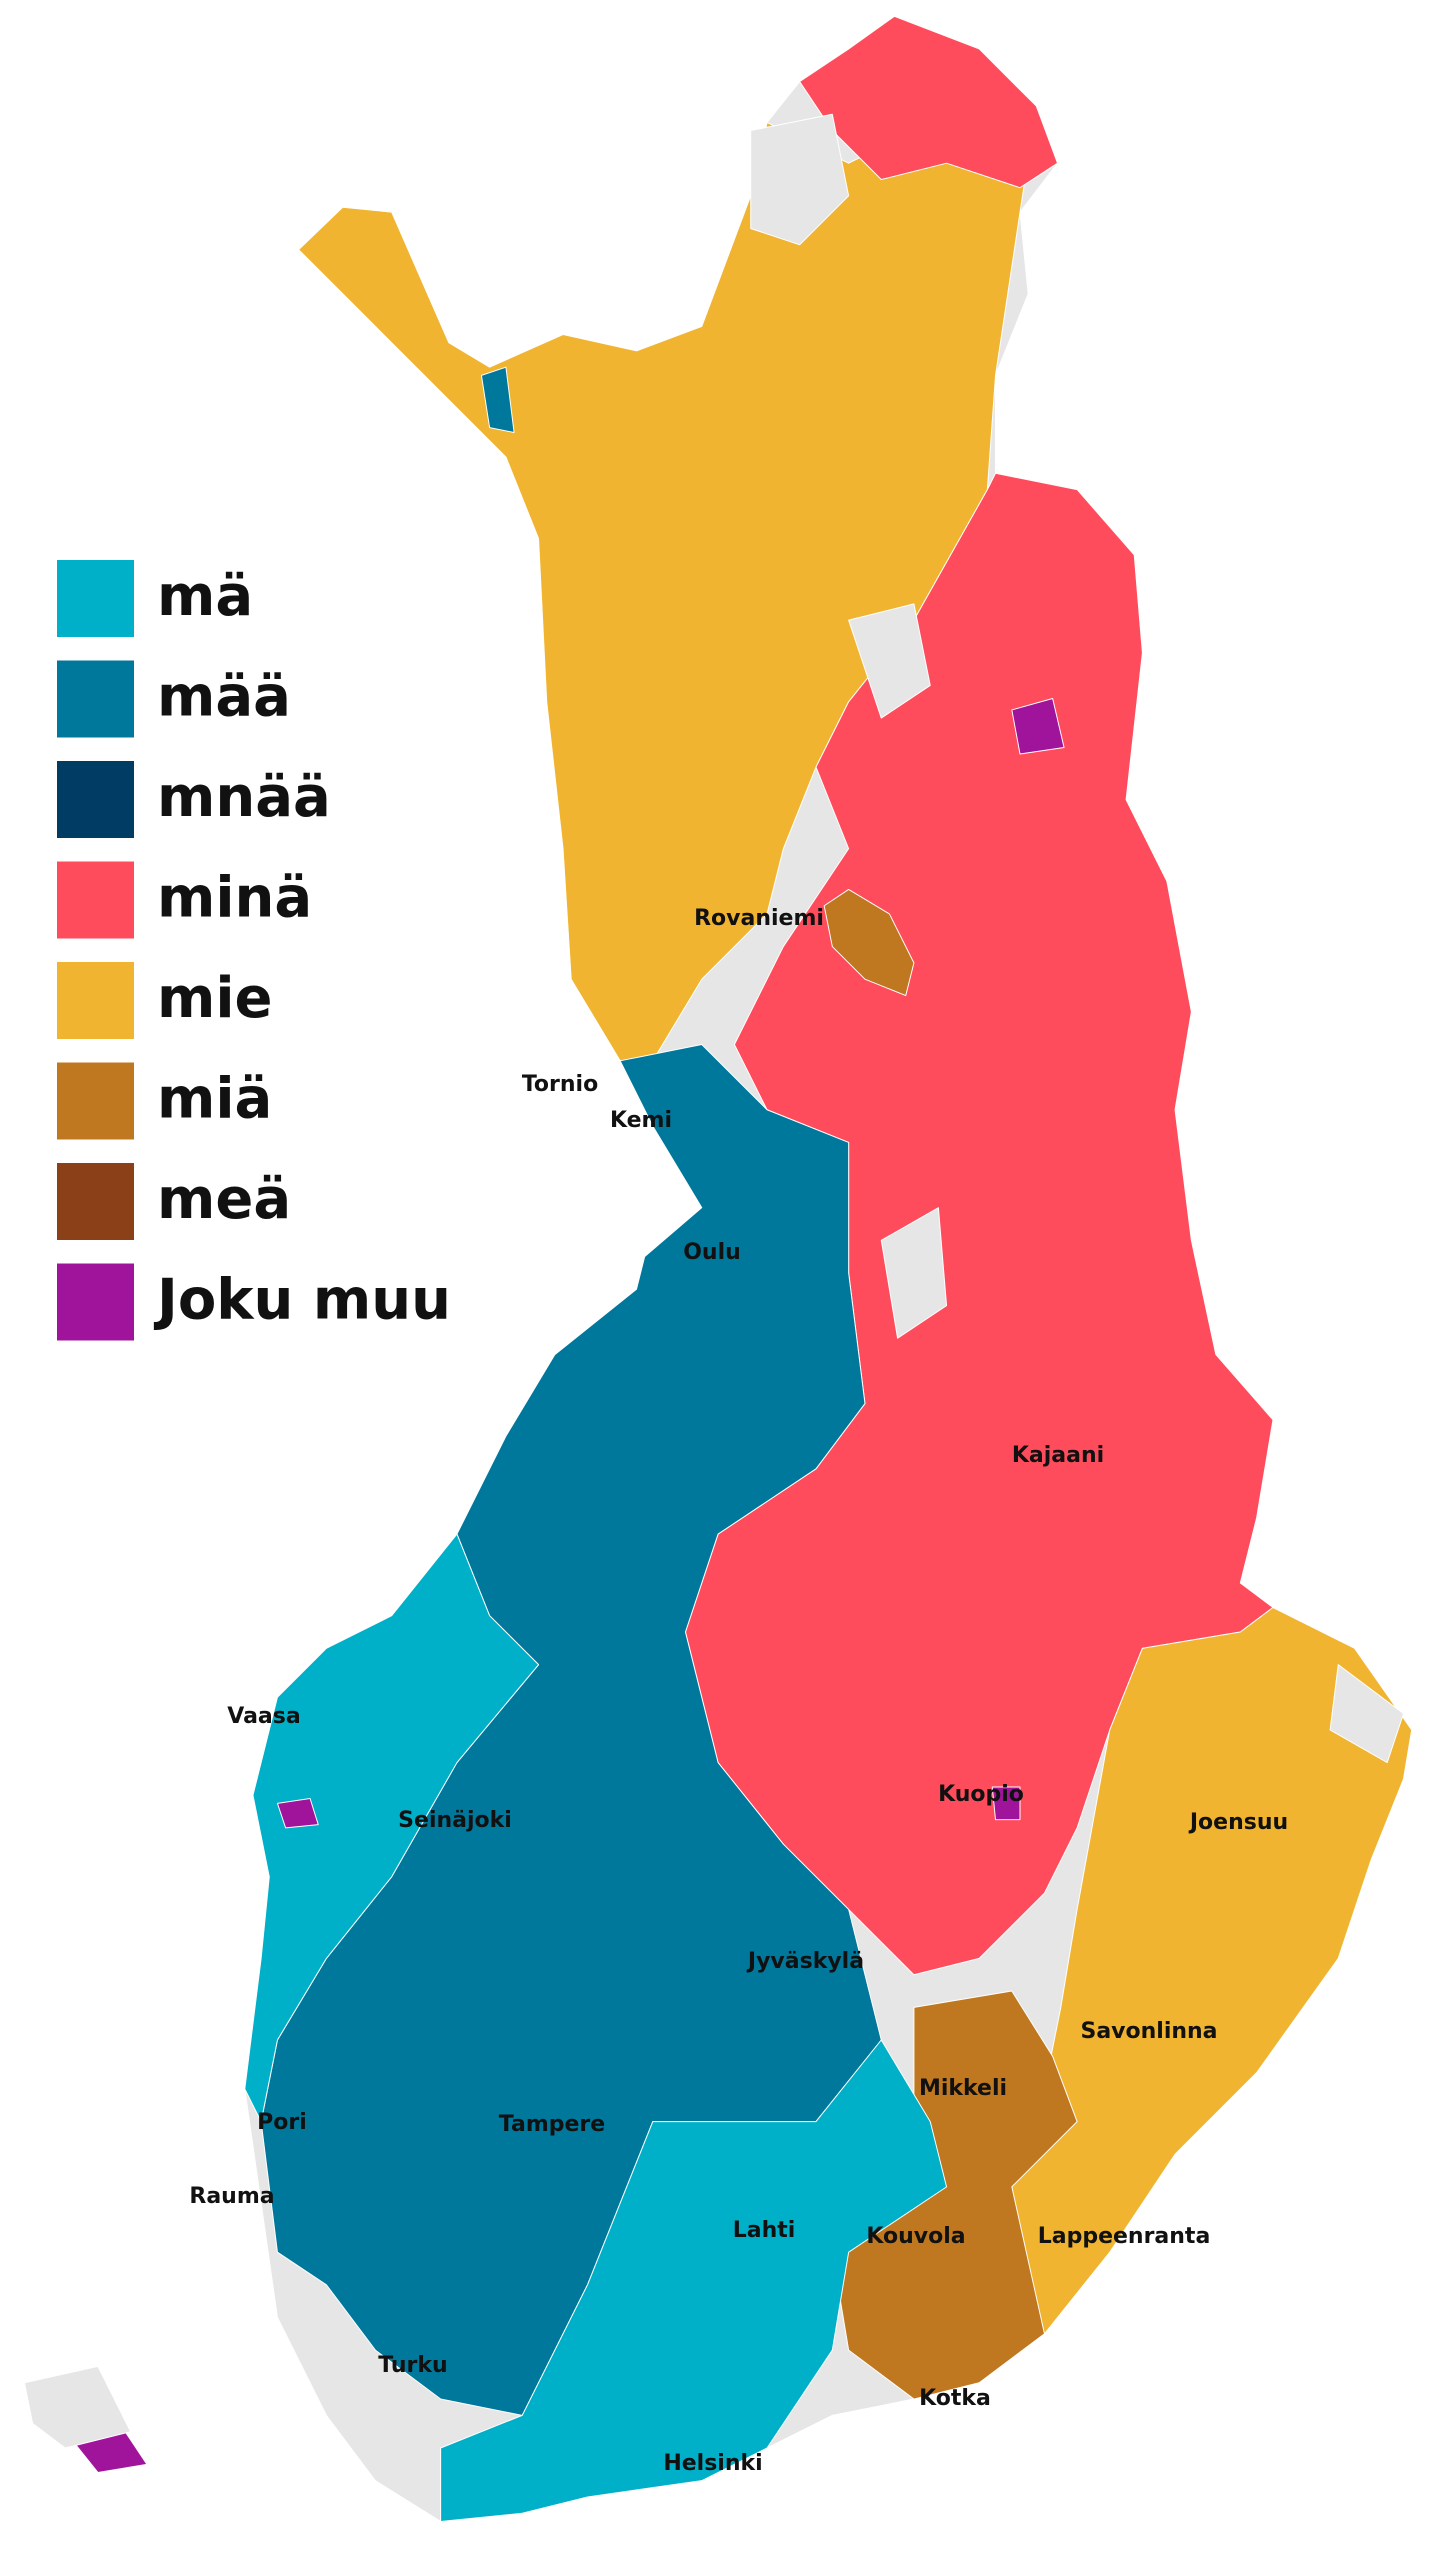  I want to click on city-label: Tampere, so click(552, 2124).